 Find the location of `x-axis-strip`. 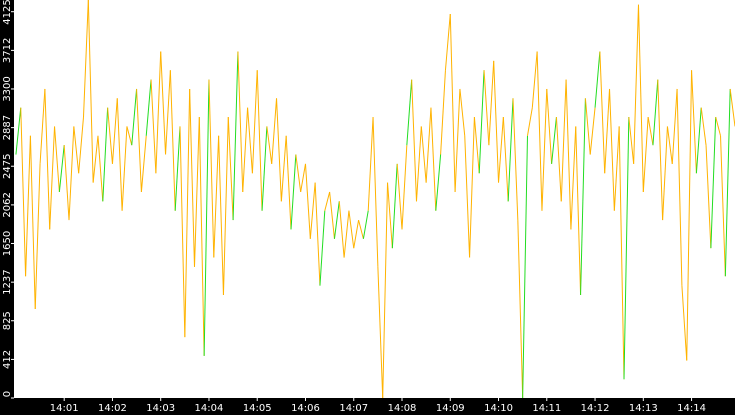

x-axis-strip is located at coordinates (367, 406).